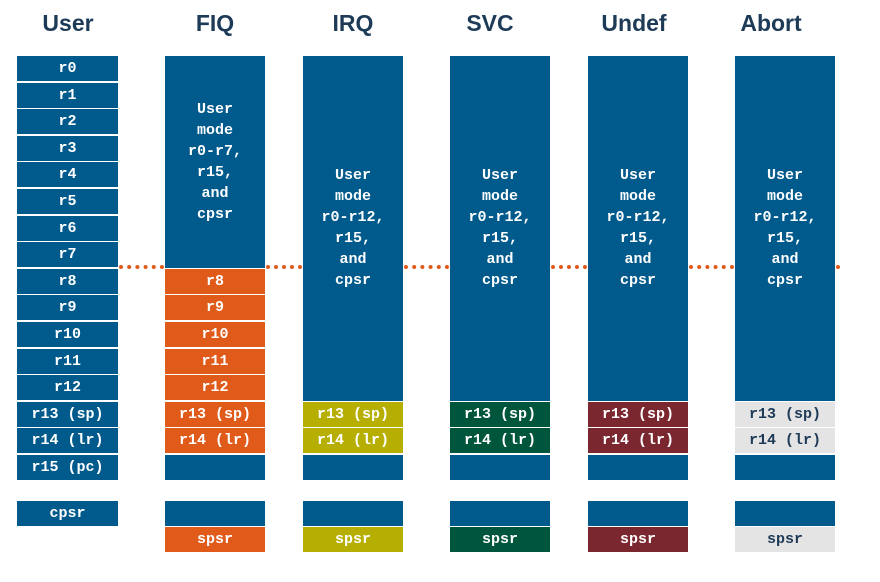 This screenshot has width=880, height=582. Describe the element at coordinates (771, 23) in the screenshot. I see `header-abort: Abort` at that location.